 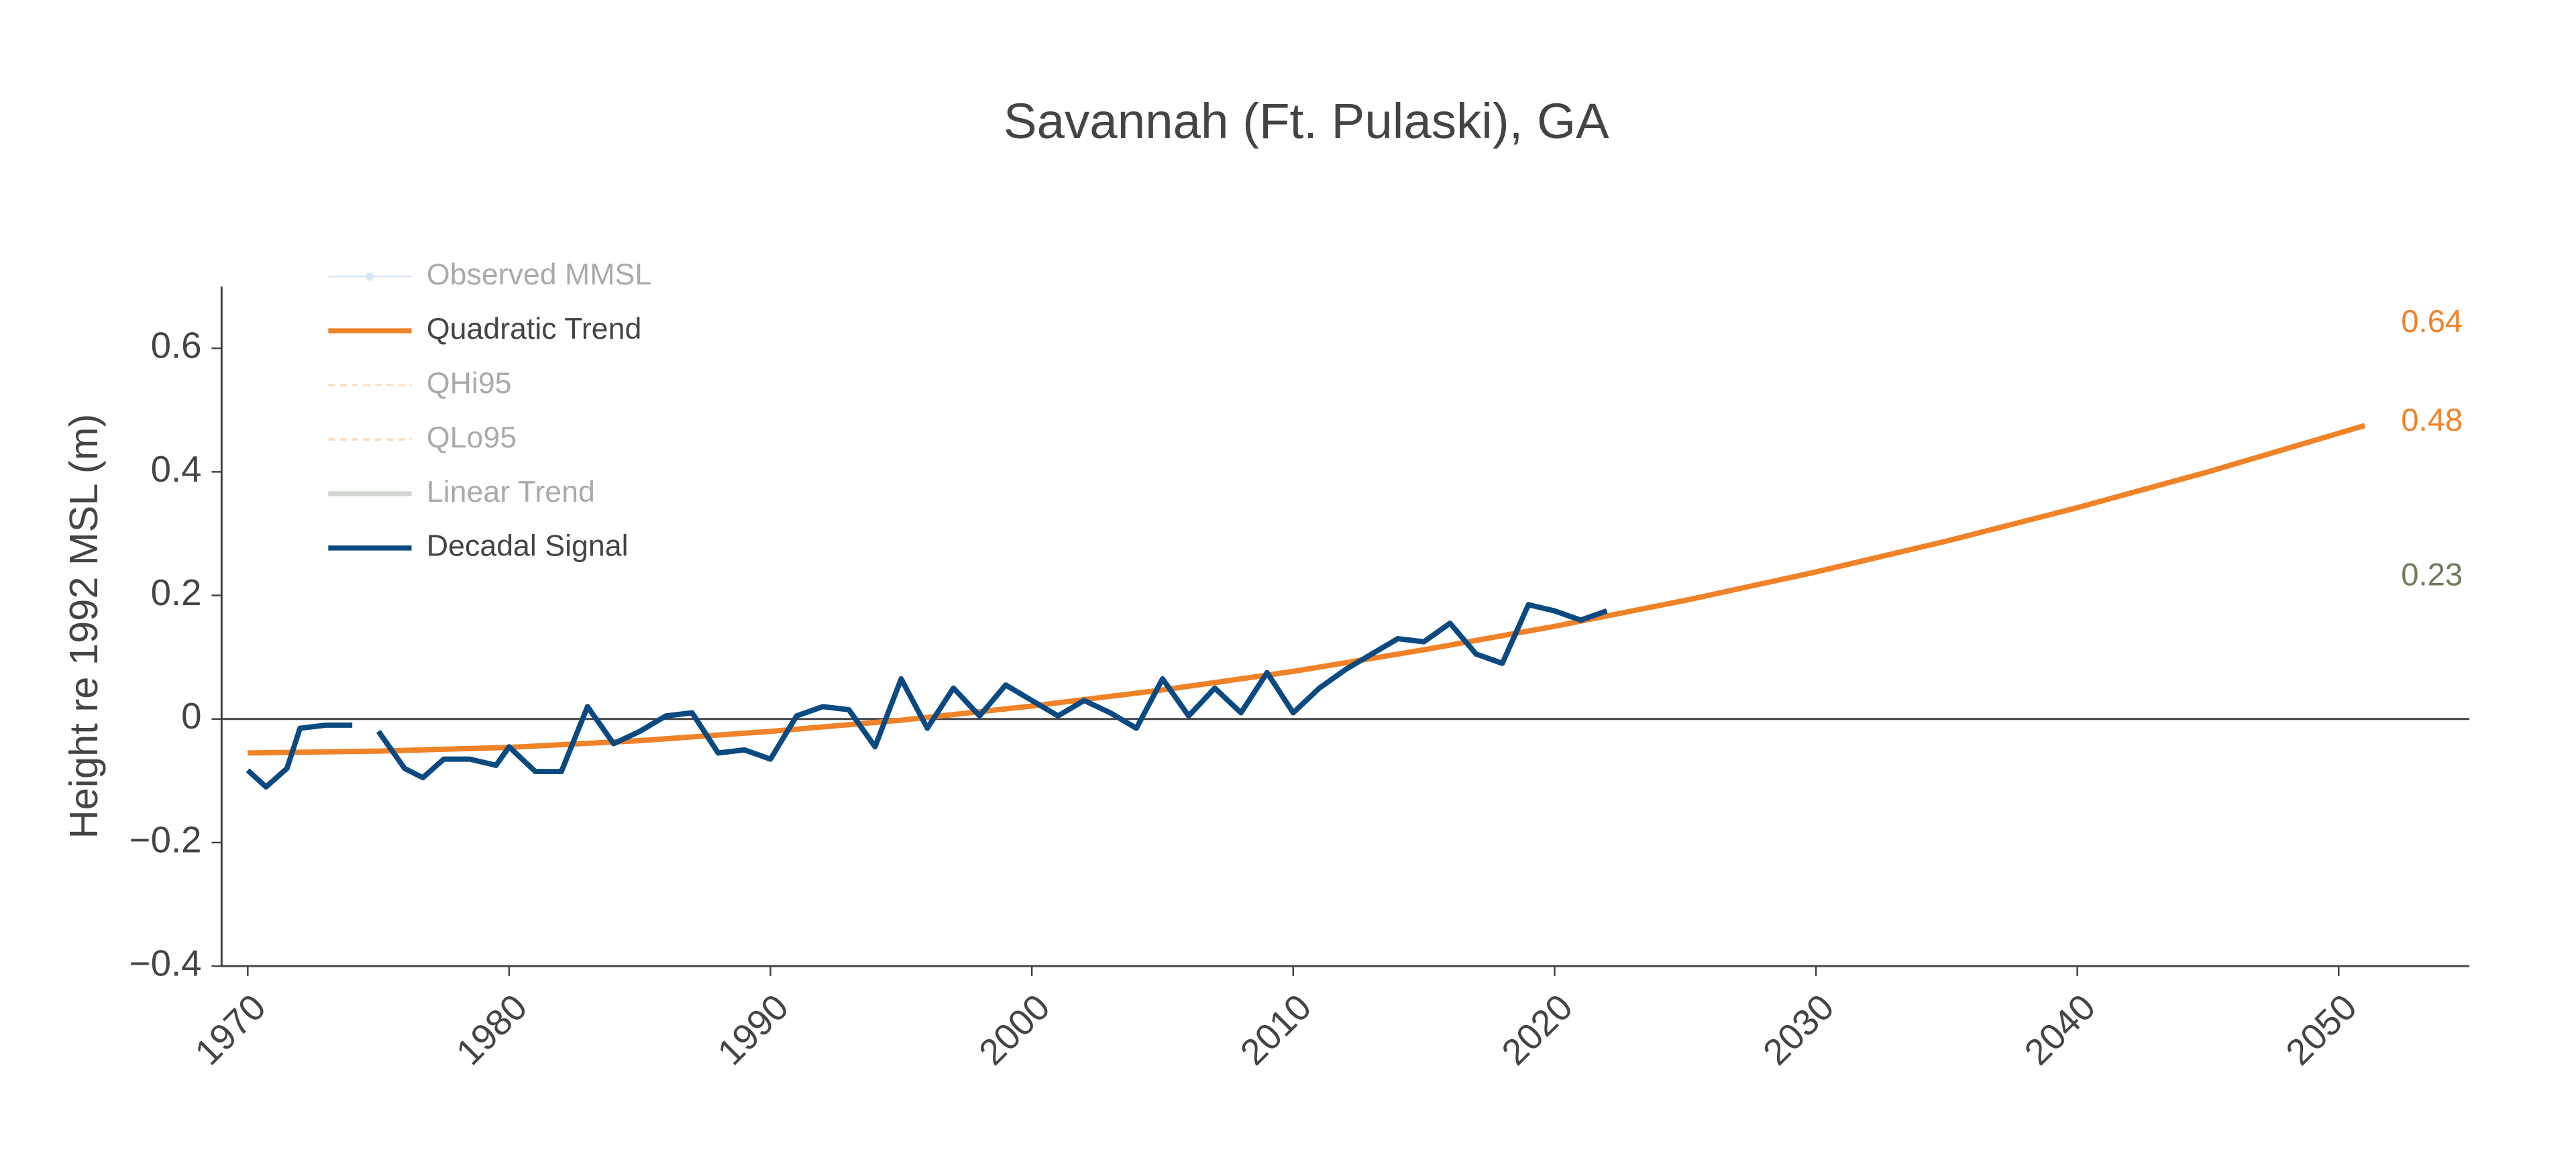 I want to click on y-tick-label: 0.2, so click(x=176, y=592).